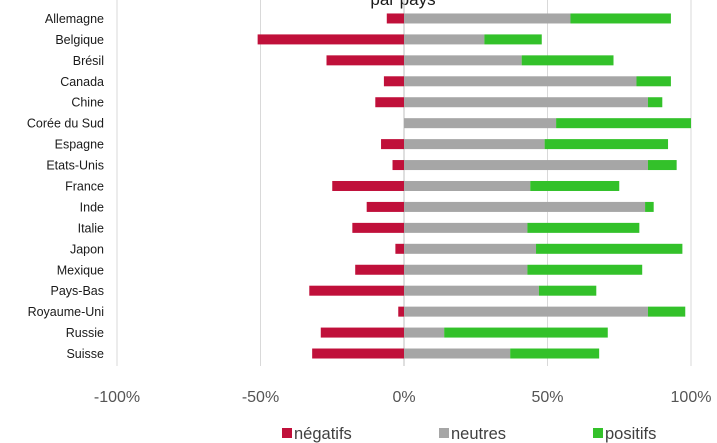 The width and height of the screenshot is (717, 443). Describe the element at coordinates (630, 434) in the screenshot. I see `legend-label: positifs` at that location.